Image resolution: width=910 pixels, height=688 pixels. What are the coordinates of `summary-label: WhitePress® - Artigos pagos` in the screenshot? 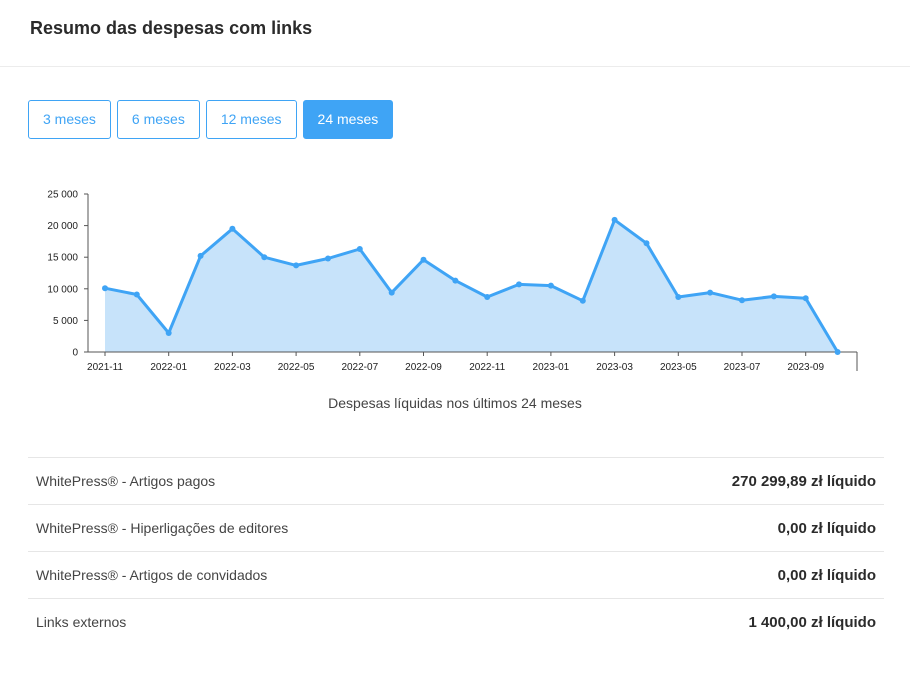 It's located at (126, 481).